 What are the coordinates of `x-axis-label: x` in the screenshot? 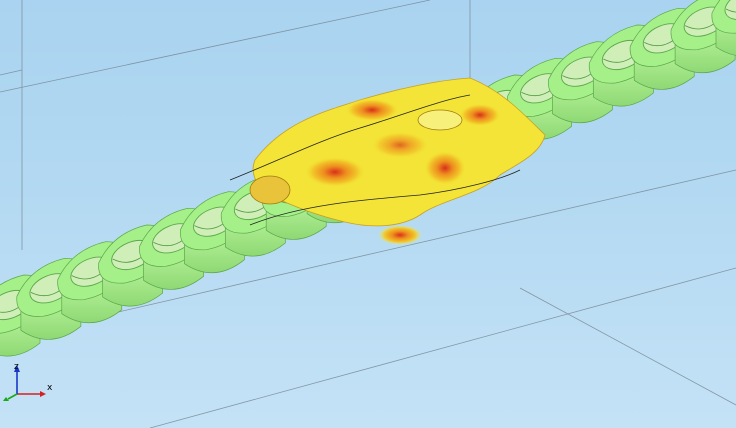 It's located at (50, 388).